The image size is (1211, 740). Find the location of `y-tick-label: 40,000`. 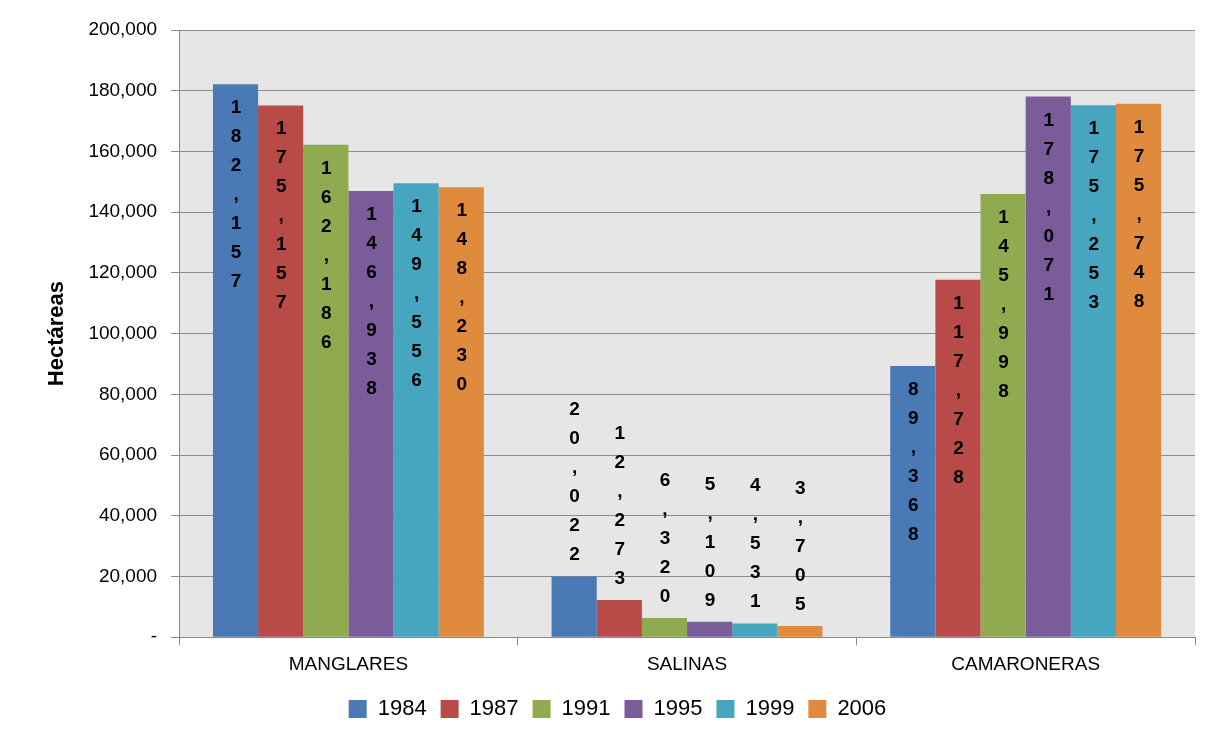

y-tick-label: 40,000 is located at coordinates (128, 514).